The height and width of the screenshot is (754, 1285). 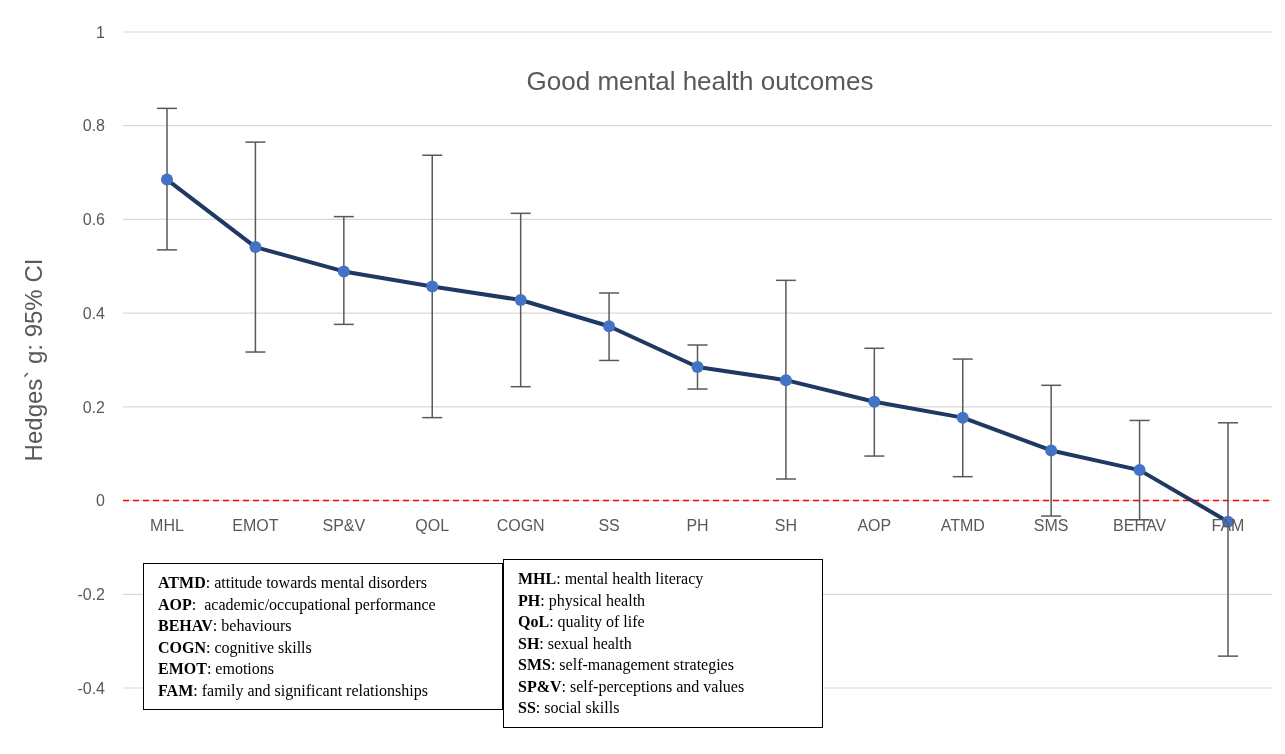 What do you see at coordinates (94, 126) in the screenshot?
I see `y-tick-label: 0.8` at bounding box center [94, 126].